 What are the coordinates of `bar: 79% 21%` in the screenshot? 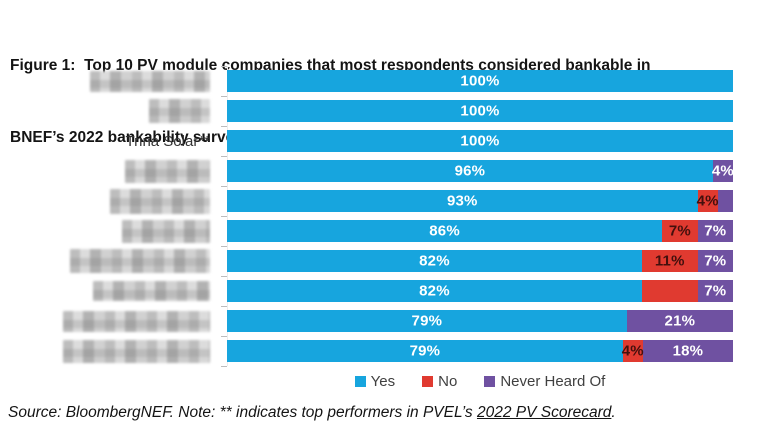 It's located at (480, 321).